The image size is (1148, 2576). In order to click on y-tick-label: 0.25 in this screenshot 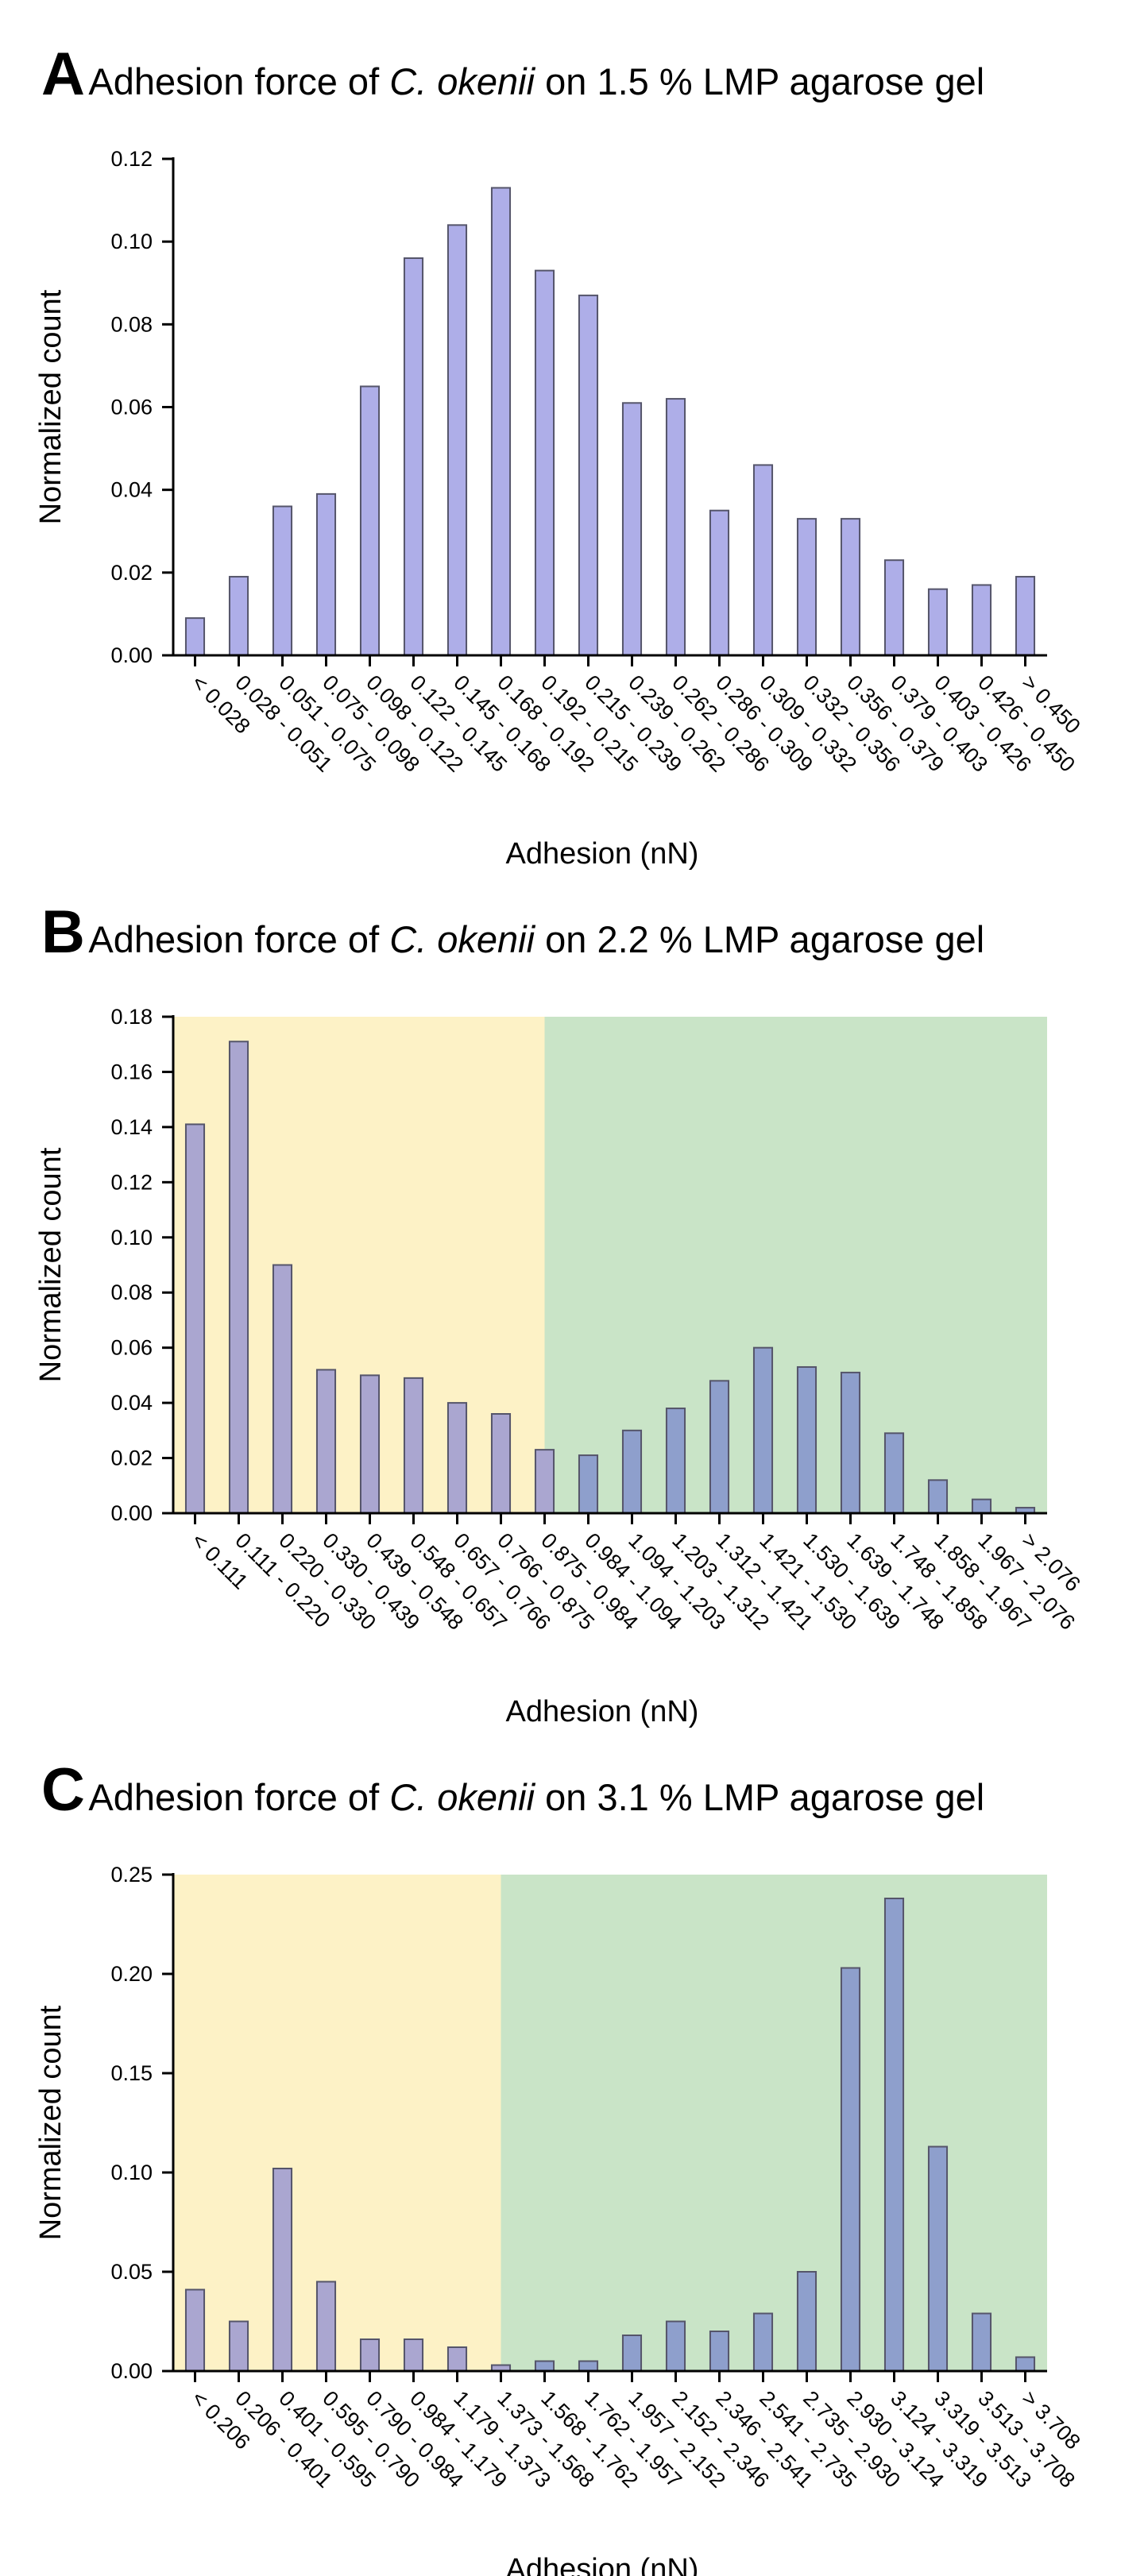, I will do `click(131, 1875)`.